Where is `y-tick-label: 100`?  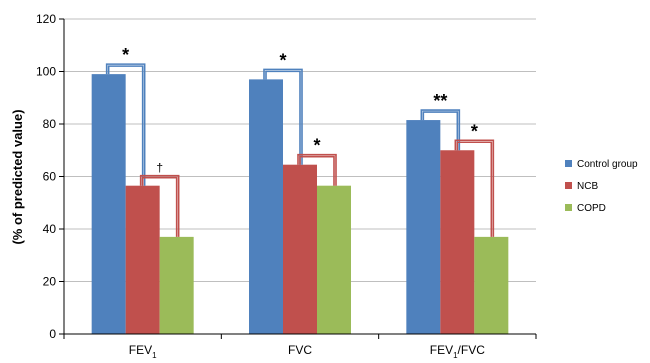
y-tick-label: 100 is located at coordinates (46, 72).